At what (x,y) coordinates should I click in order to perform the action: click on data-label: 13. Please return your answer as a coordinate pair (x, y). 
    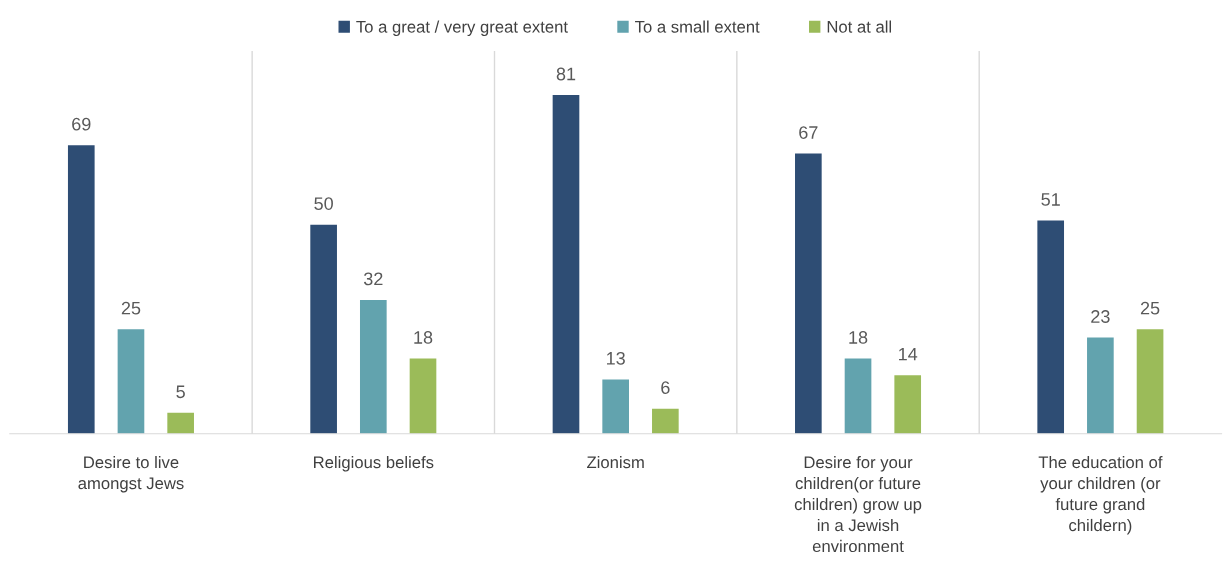
    Looking at the image, I should click on (616, 358).